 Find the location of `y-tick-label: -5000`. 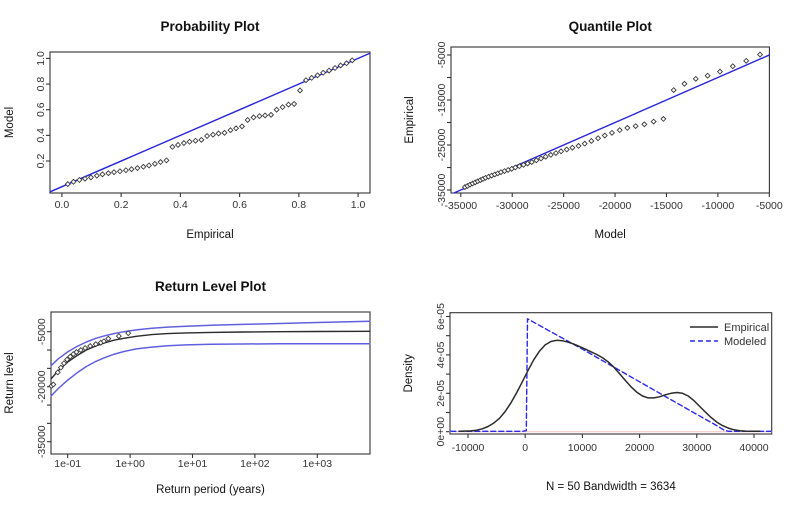

y-tick-label: -5000 is located at coordinates (442, 54).